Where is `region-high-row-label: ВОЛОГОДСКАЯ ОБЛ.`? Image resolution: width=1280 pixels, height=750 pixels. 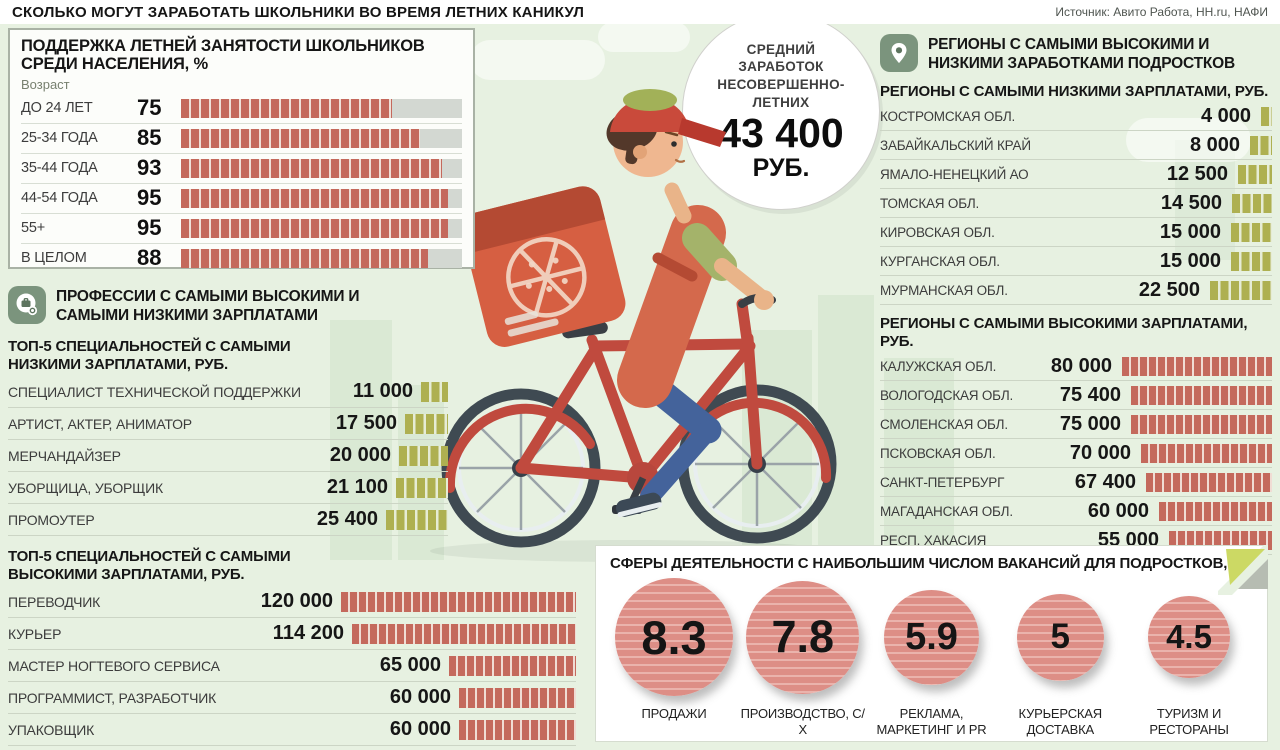
region-high-row-label: ВОЛОГОДСКАЯ ОБЛ. is located at coordinates (947, 395).